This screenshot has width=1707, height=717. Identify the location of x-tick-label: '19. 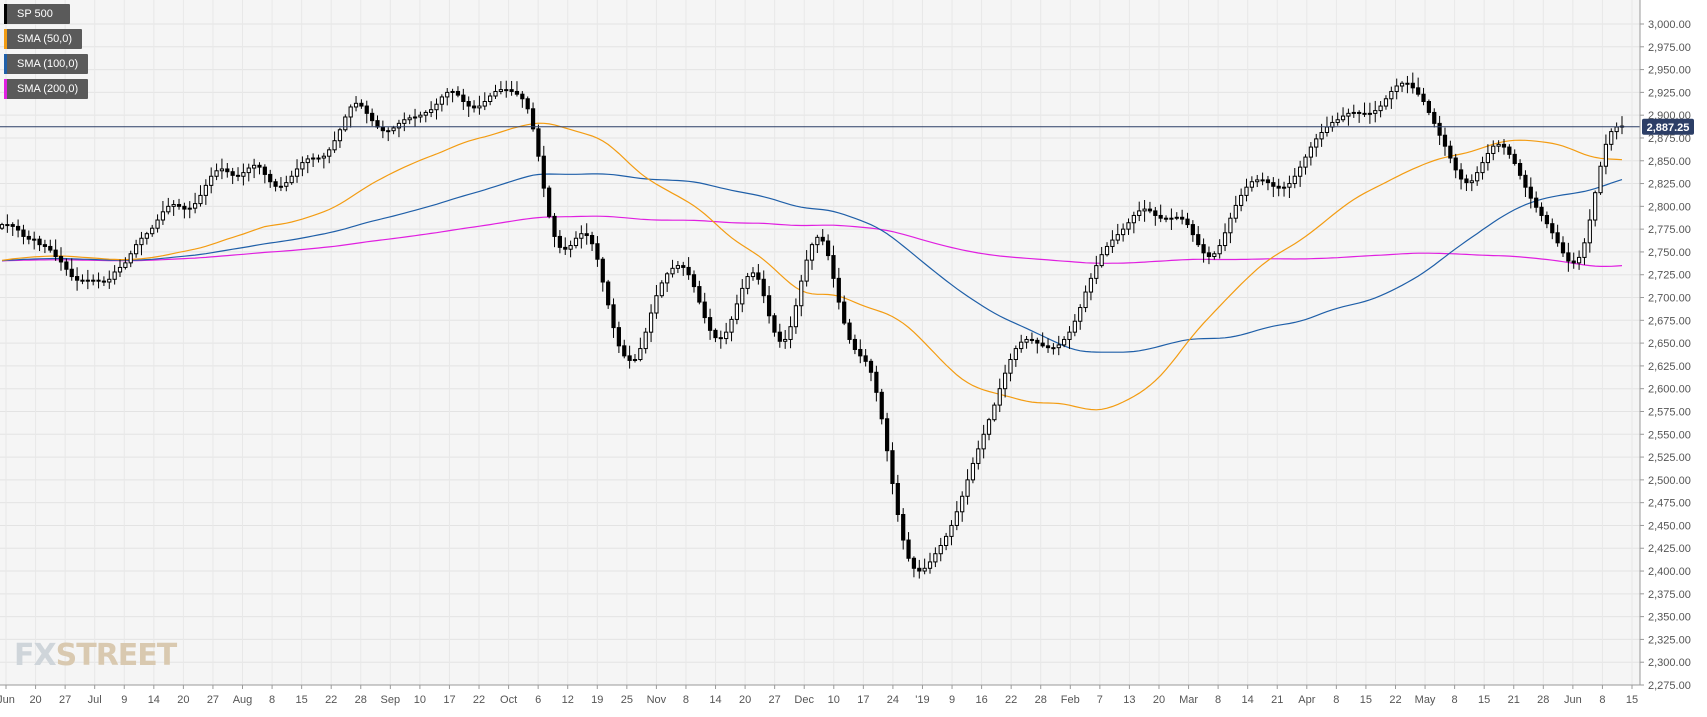
(922, 700).